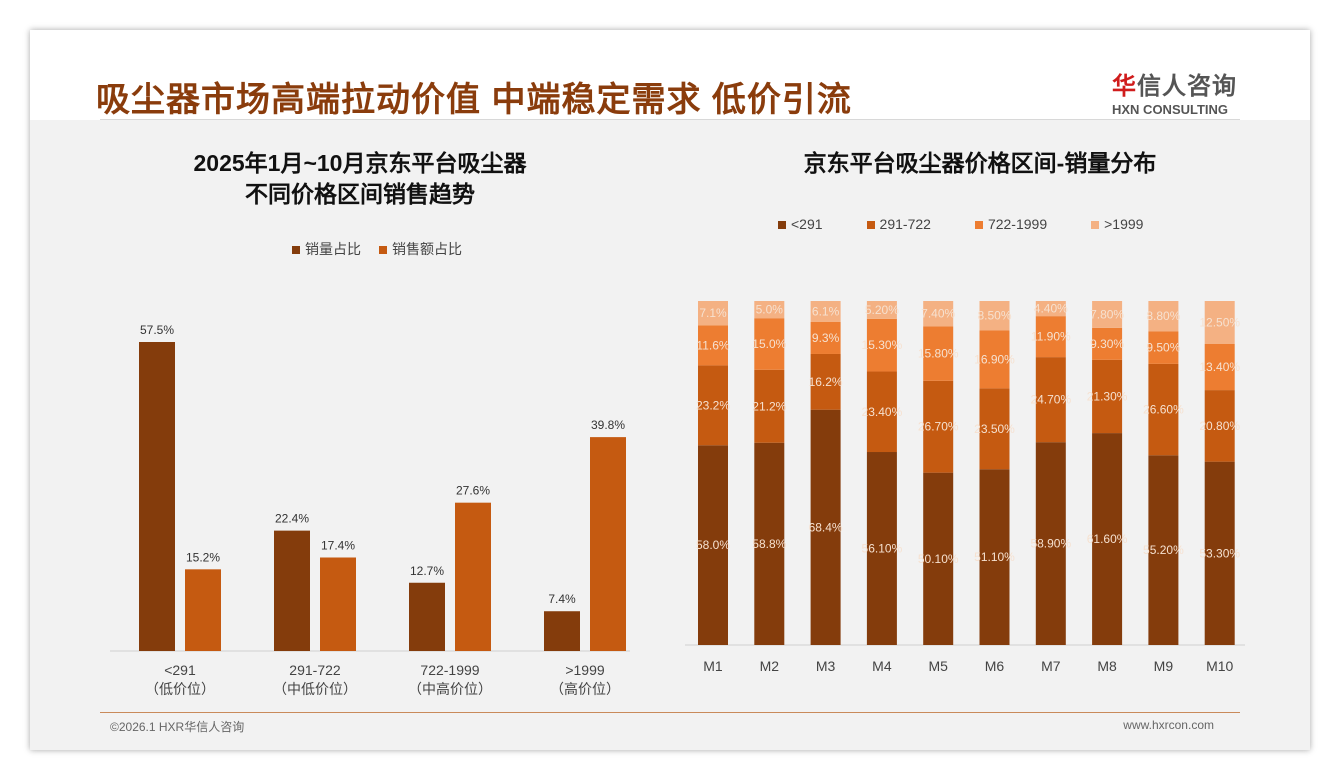 The width and height of the screenshot is (1340, 780). I want to click on data-label: 51.10%, so click(994, 557).